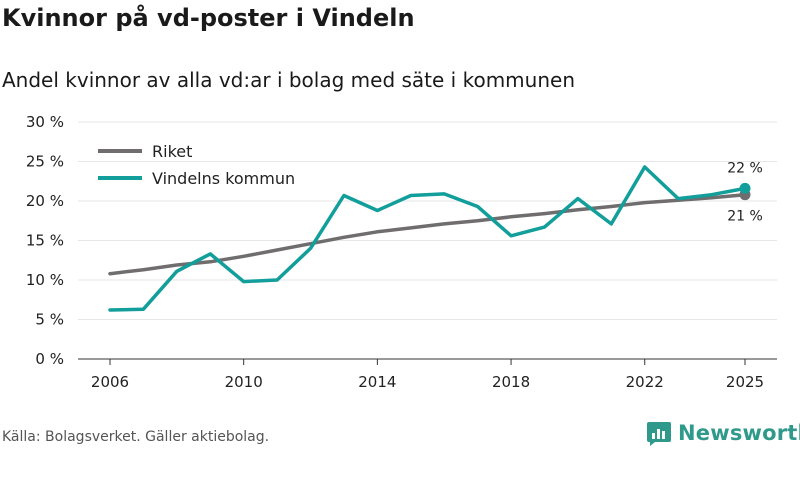  I want to click on y-tick-label: 0 %, so click(49, 359).